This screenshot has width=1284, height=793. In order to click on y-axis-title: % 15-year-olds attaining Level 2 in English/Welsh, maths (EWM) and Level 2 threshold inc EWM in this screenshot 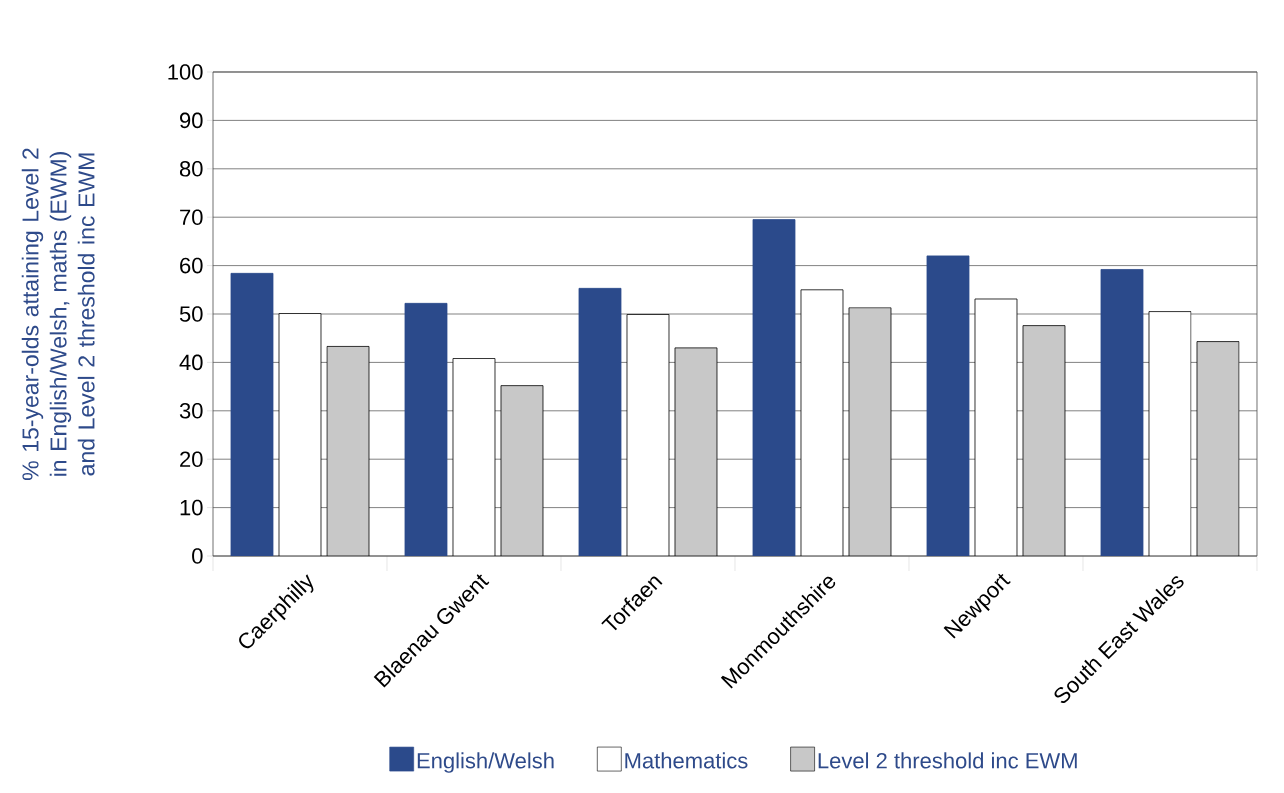, I will do `click(58, 314)`.